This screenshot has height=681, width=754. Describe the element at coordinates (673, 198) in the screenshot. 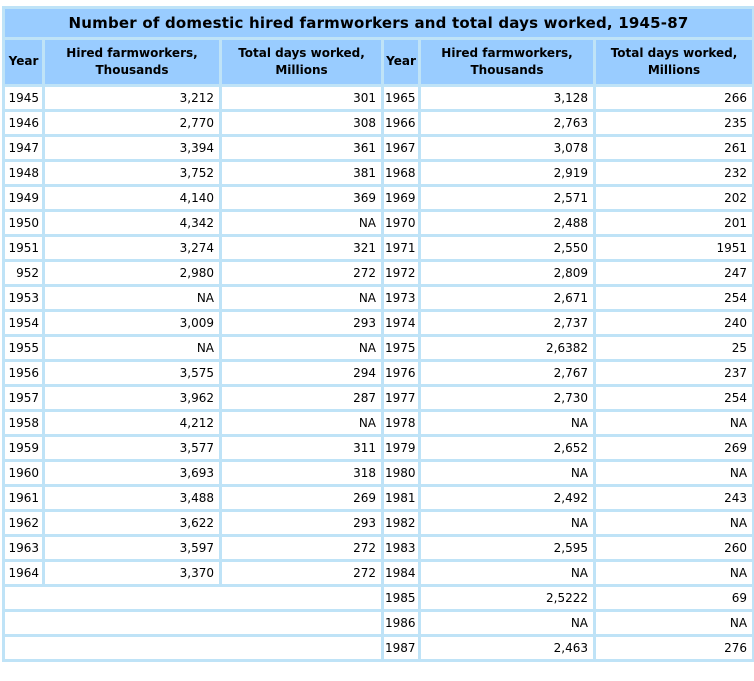

I see `value-cell: 202` at that location.